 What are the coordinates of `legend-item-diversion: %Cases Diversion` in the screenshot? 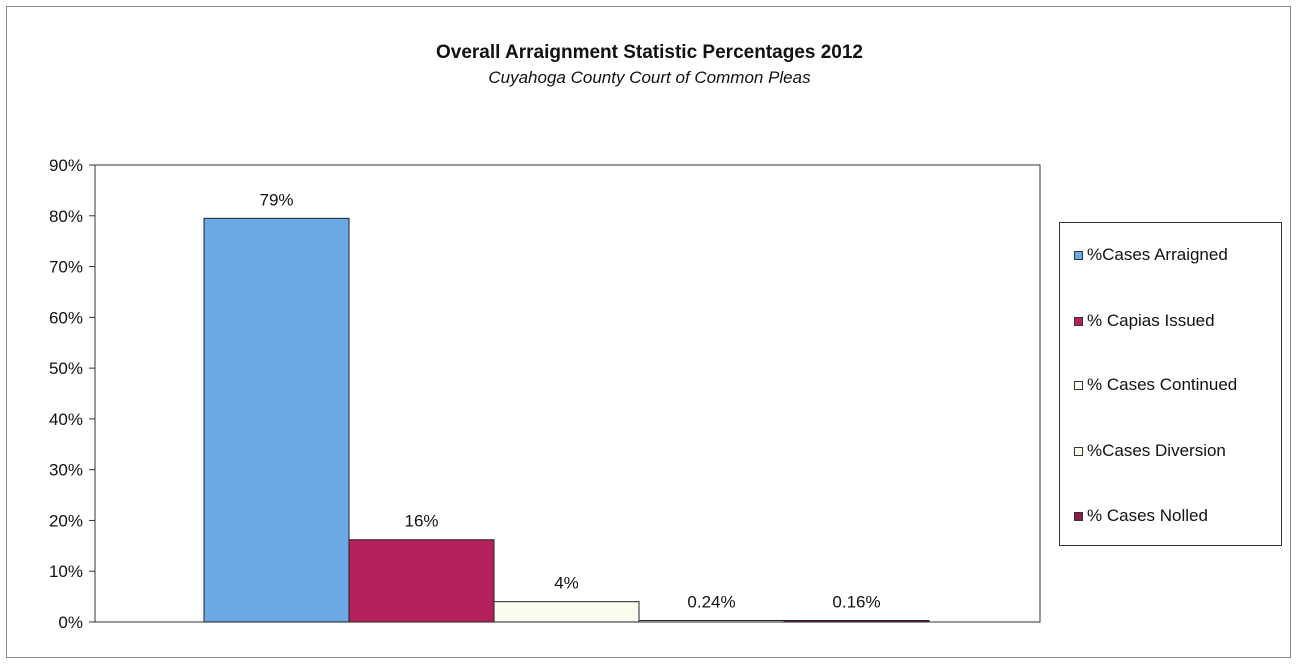 It's located at (1150, 451).